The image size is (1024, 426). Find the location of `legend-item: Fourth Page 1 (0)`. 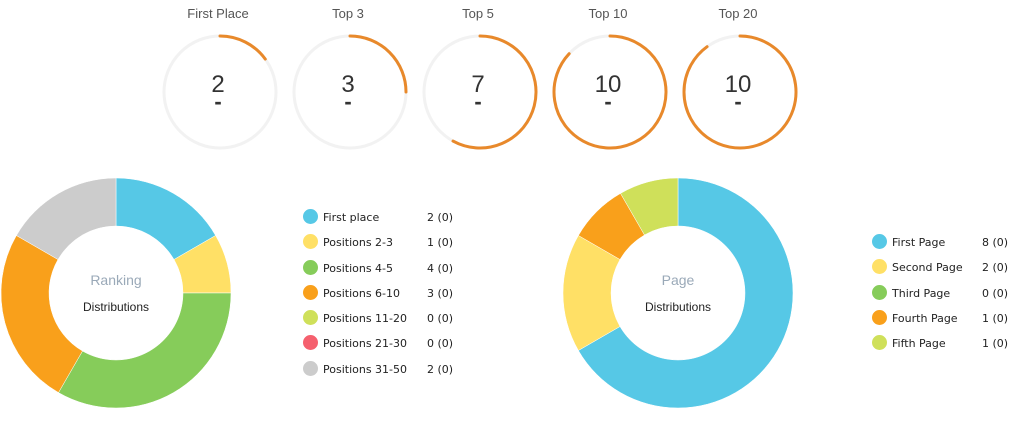

legend-item: Fourth Page 1 (0) is located at coordinates (947, 322).